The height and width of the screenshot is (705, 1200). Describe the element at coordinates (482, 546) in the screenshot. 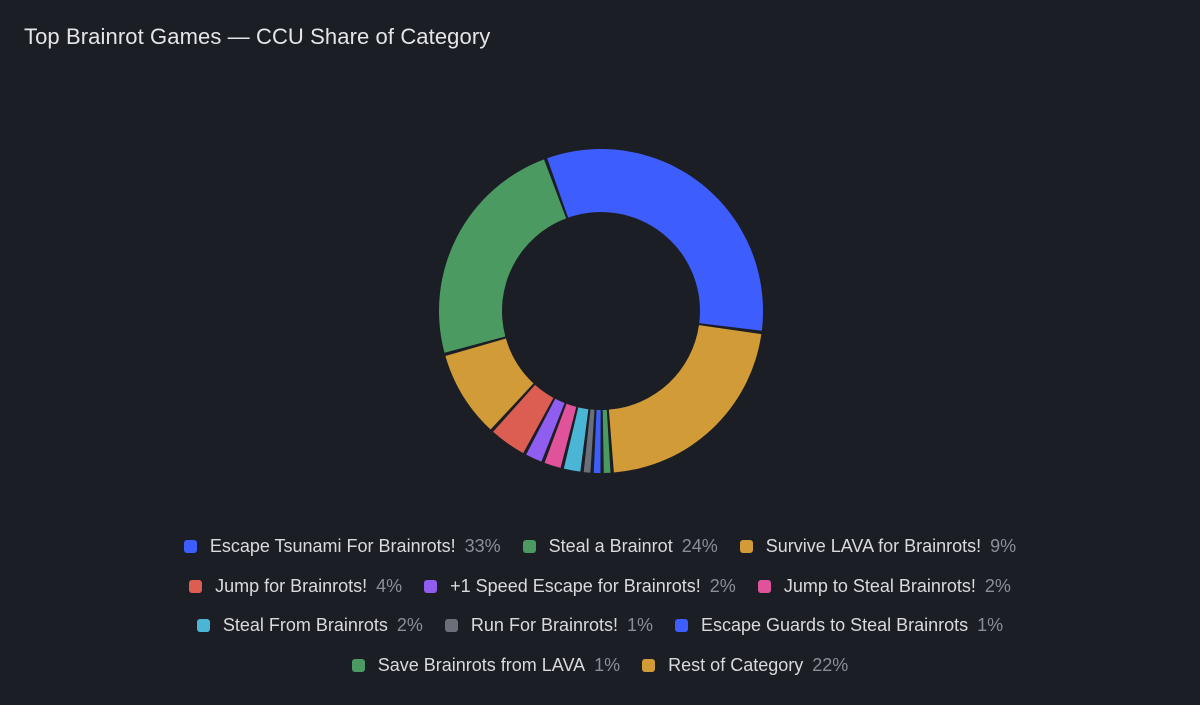

I see `legend-value: 33%` at that location.